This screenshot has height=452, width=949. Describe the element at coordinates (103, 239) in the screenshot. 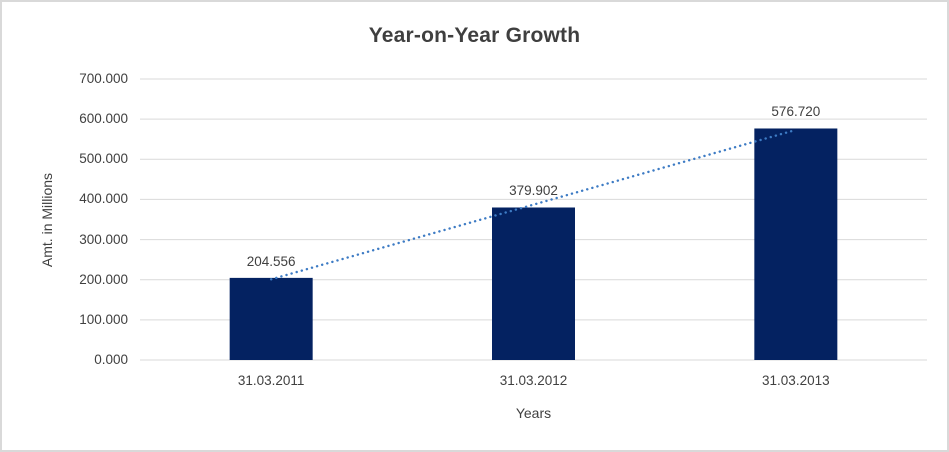

I see `y-tick-label: 300.000` at that location.